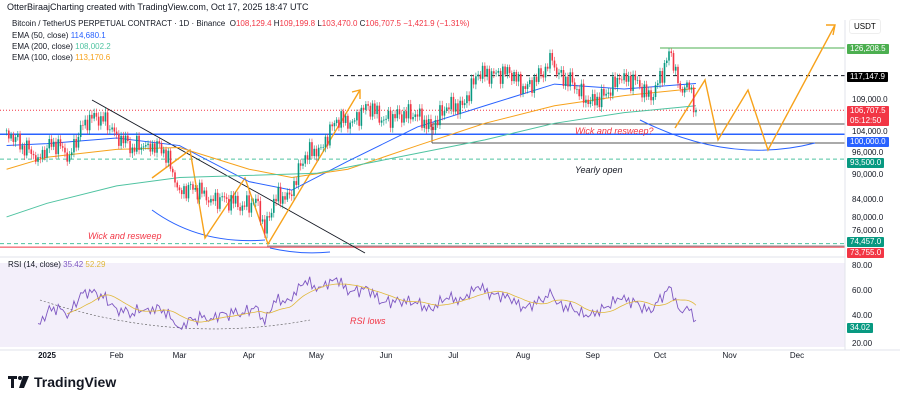 This screenshot has height=400, width=900. Describe the element at coordinates (367, 303) in the screenshot. I see `rsi-line` at that location.